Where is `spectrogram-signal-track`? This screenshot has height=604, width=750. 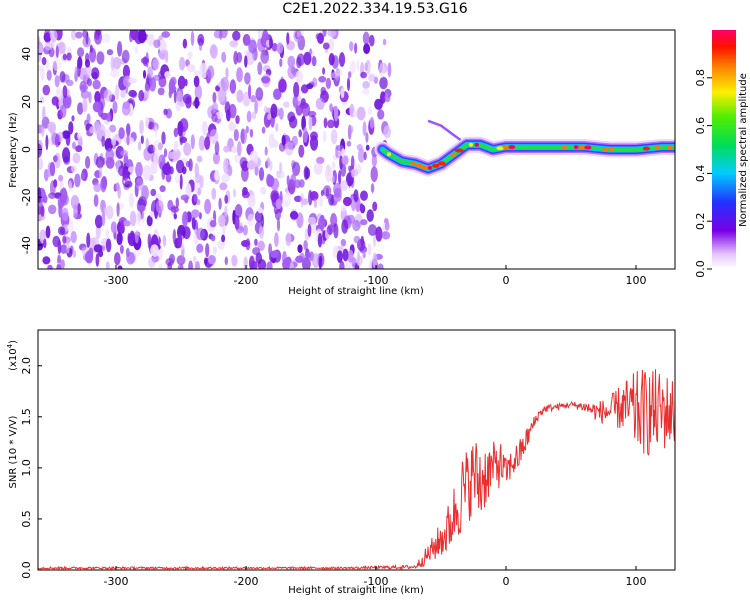
spectrogram-signal-track is located at coordinates (524, 148).